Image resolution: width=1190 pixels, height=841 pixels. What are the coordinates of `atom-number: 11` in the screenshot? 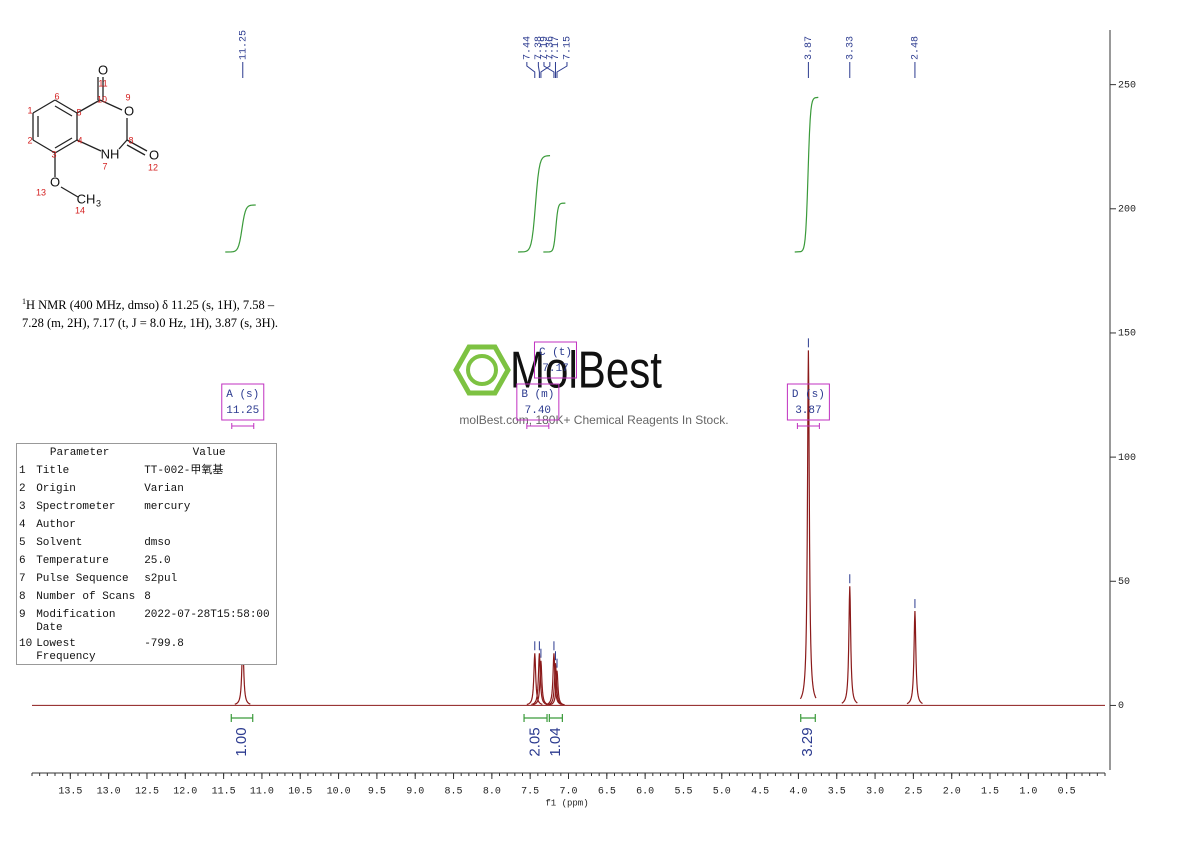 It's located at (102, 83).